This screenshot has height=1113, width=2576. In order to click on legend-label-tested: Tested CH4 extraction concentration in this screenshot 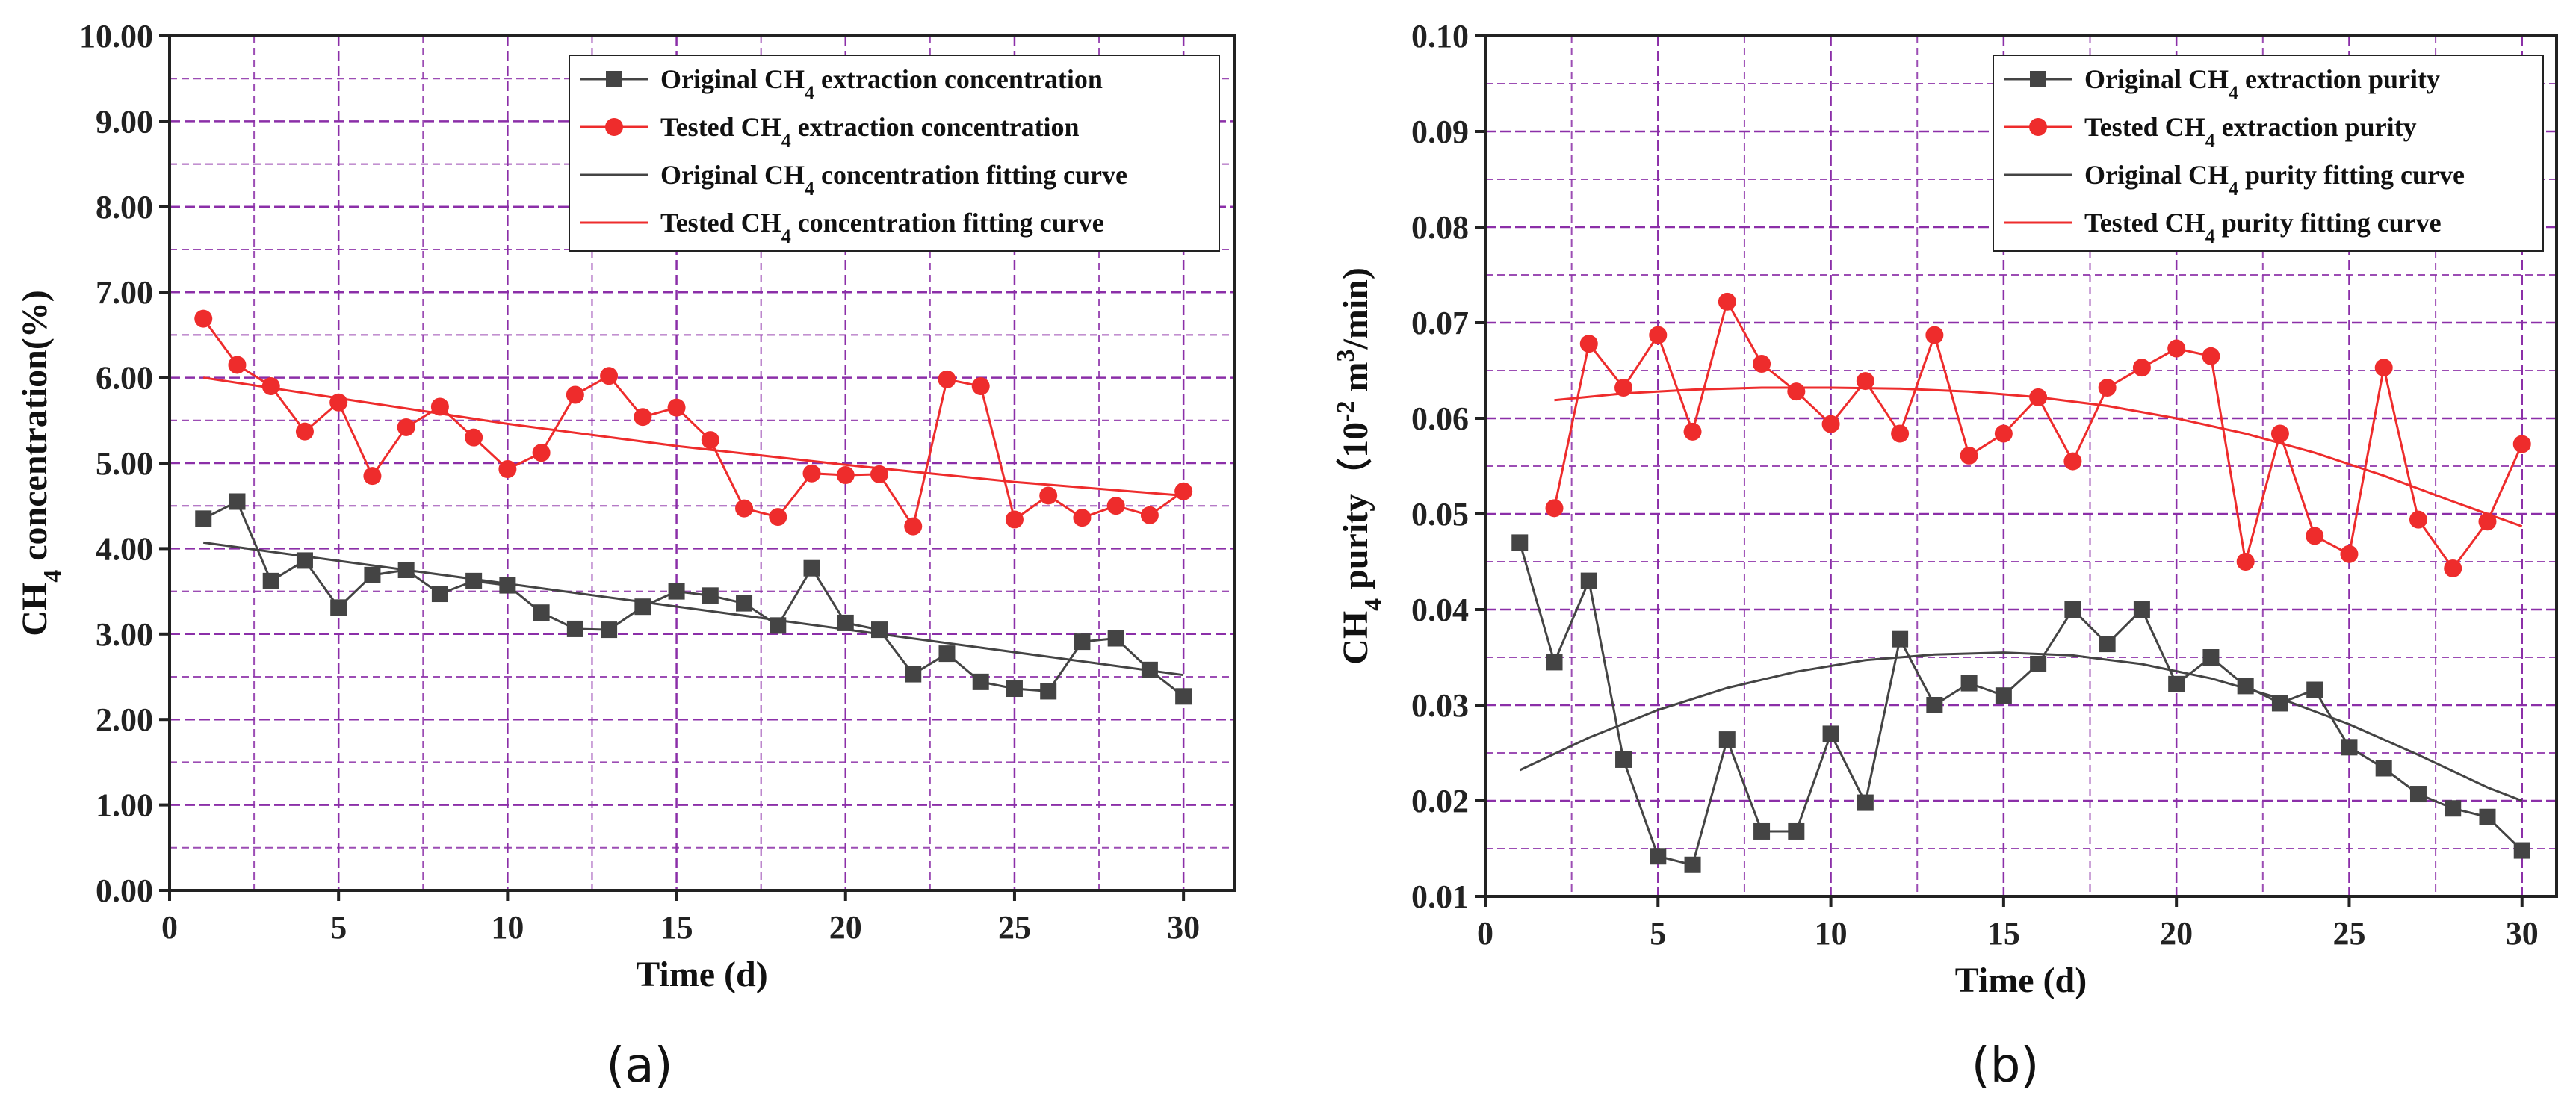, I will do `click(870, 132)`.